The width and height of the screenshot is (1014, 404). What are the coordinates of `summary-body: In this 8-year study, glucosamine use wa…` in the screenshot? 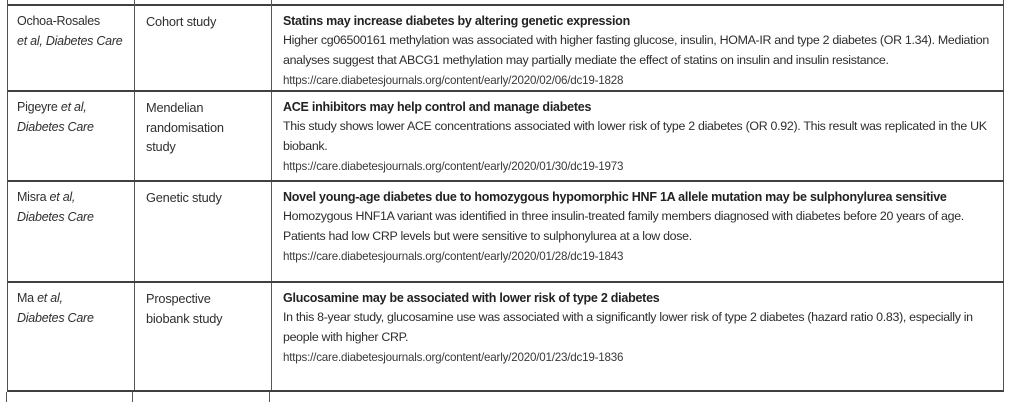 It's located at (628, 327).